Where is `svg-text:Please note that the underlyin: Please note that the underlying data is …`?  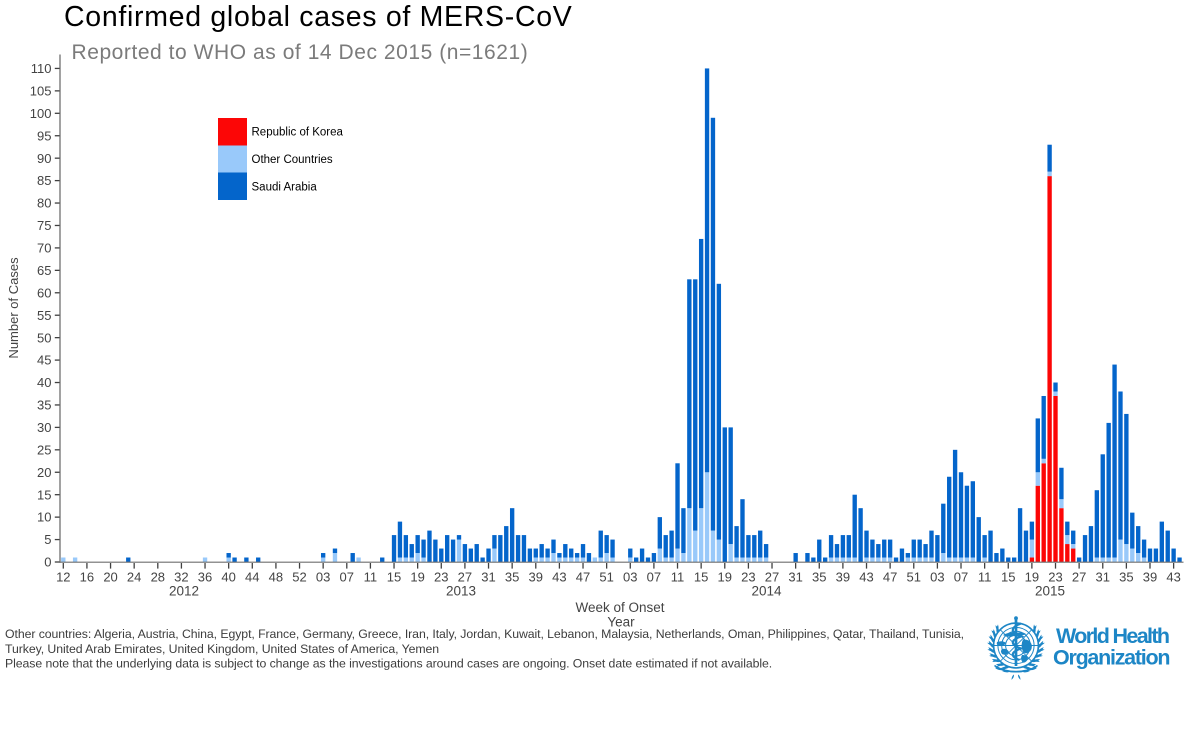
svg-text:Please note that the underlyin: Please note that the underlying data is … is located at coordinates (388, 664).